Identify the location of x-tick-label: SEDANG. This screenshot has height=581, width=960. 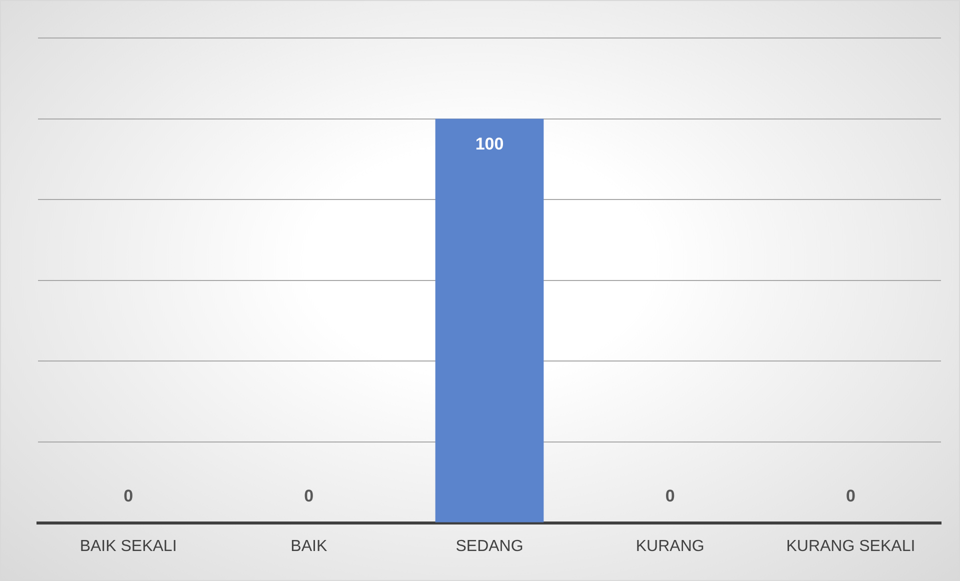
(490, 546).